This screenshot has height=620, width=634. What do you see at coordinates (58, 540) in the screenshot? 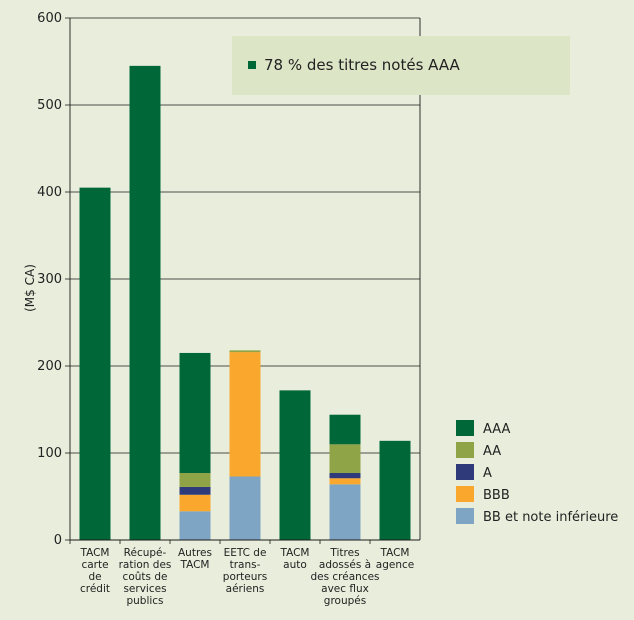
I see `y-tick-label: 0` at bounding box center [58, 540].